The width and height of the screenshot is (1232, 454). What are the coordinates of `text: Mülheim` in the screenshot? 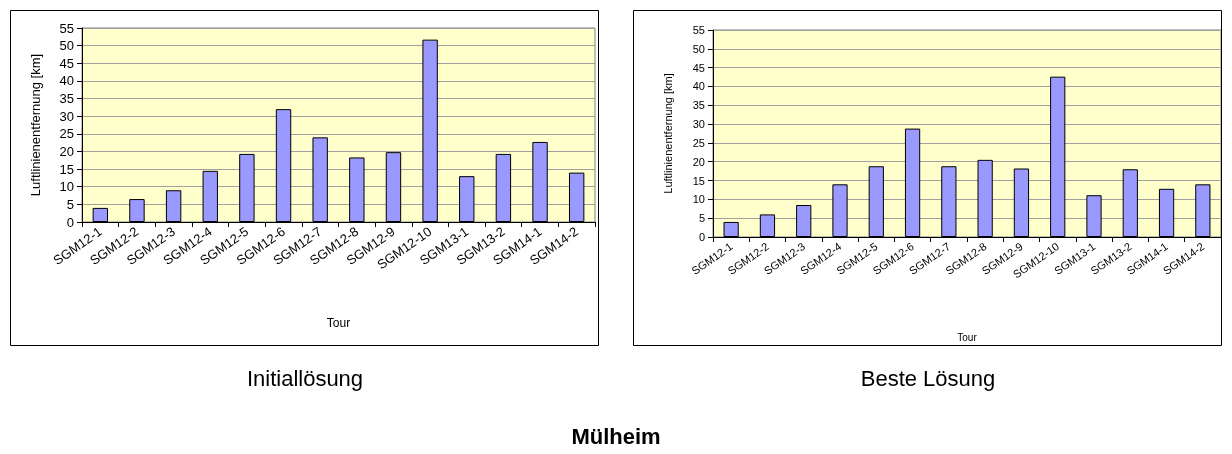 It's located at (616, 437).